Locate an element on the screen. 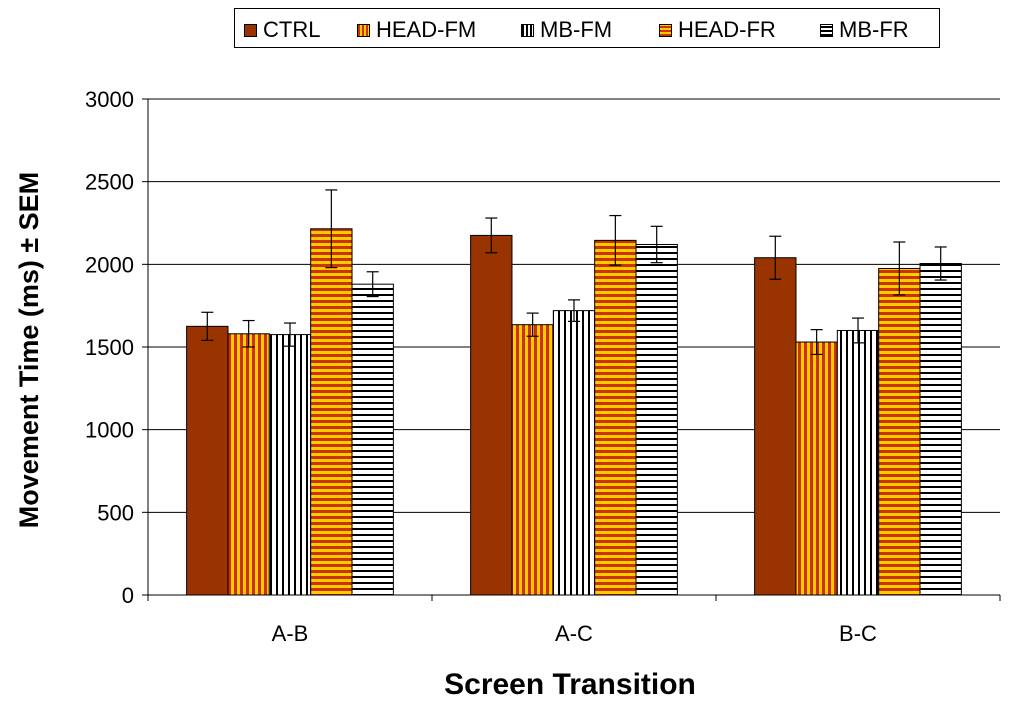 The height and width of the screenshot is (701, 1018). bar-mb-fr-a-b is located at coordinates (372, 439).